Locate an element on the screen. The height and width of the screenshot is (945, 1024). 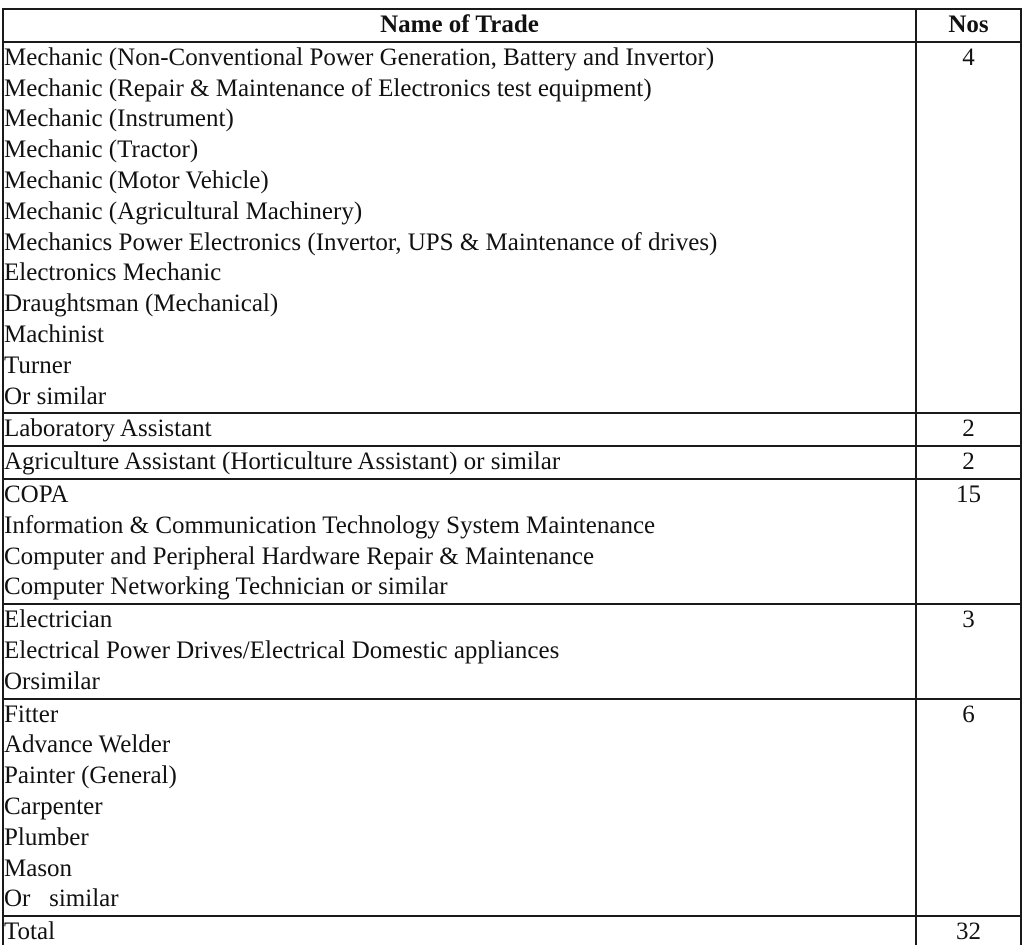
trade-line: Electrician is located at coordinates (58, 620).